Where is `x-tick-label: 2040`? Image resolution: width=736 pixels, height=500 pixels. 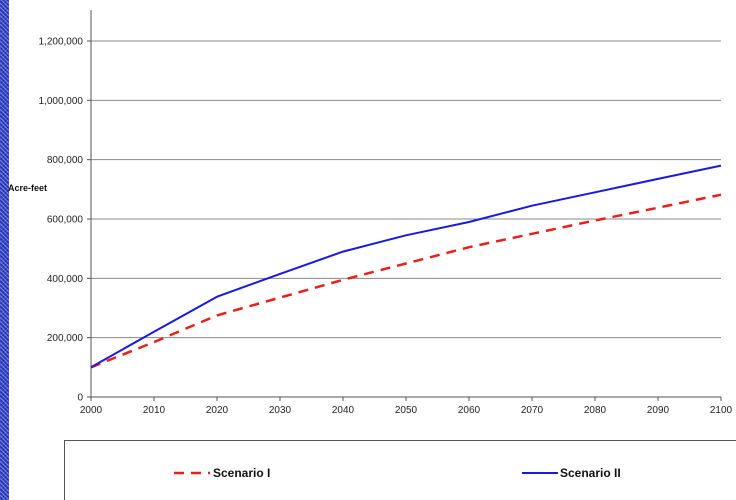
x-tick-label: 2040 is located at coordinates (343, 410).